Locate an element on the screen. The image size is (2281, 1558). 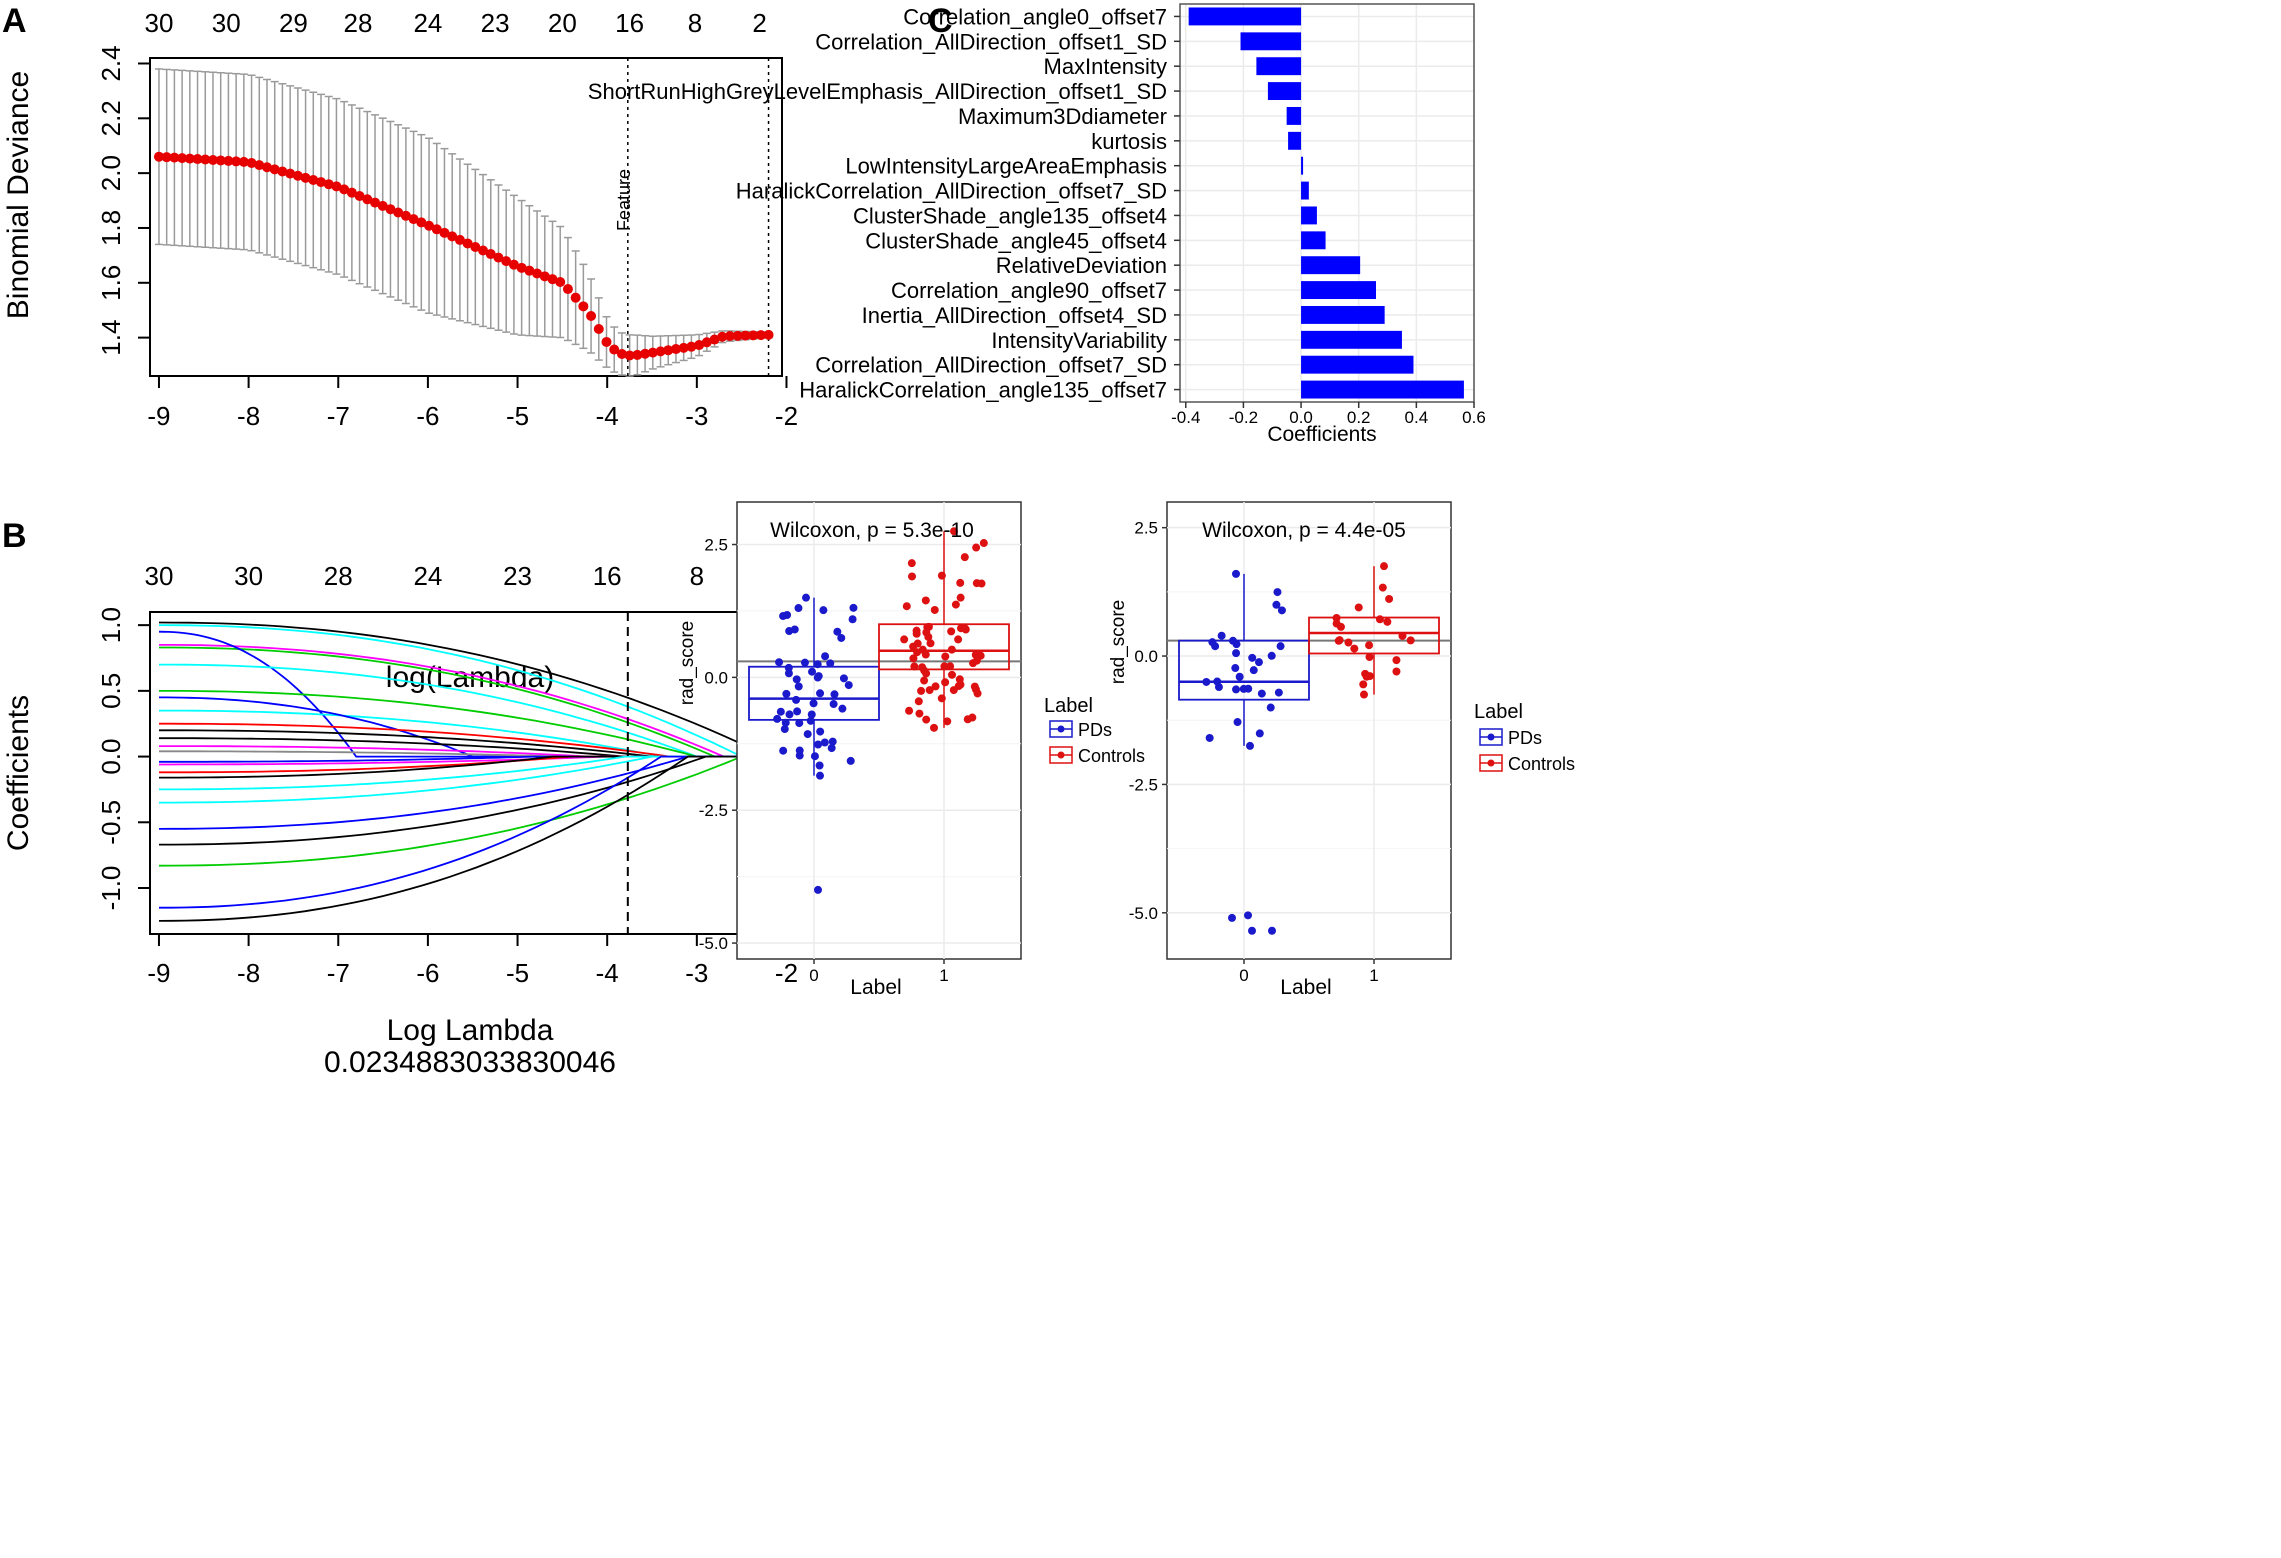
legend-label: Controls is located at coordinates (1111, 756).